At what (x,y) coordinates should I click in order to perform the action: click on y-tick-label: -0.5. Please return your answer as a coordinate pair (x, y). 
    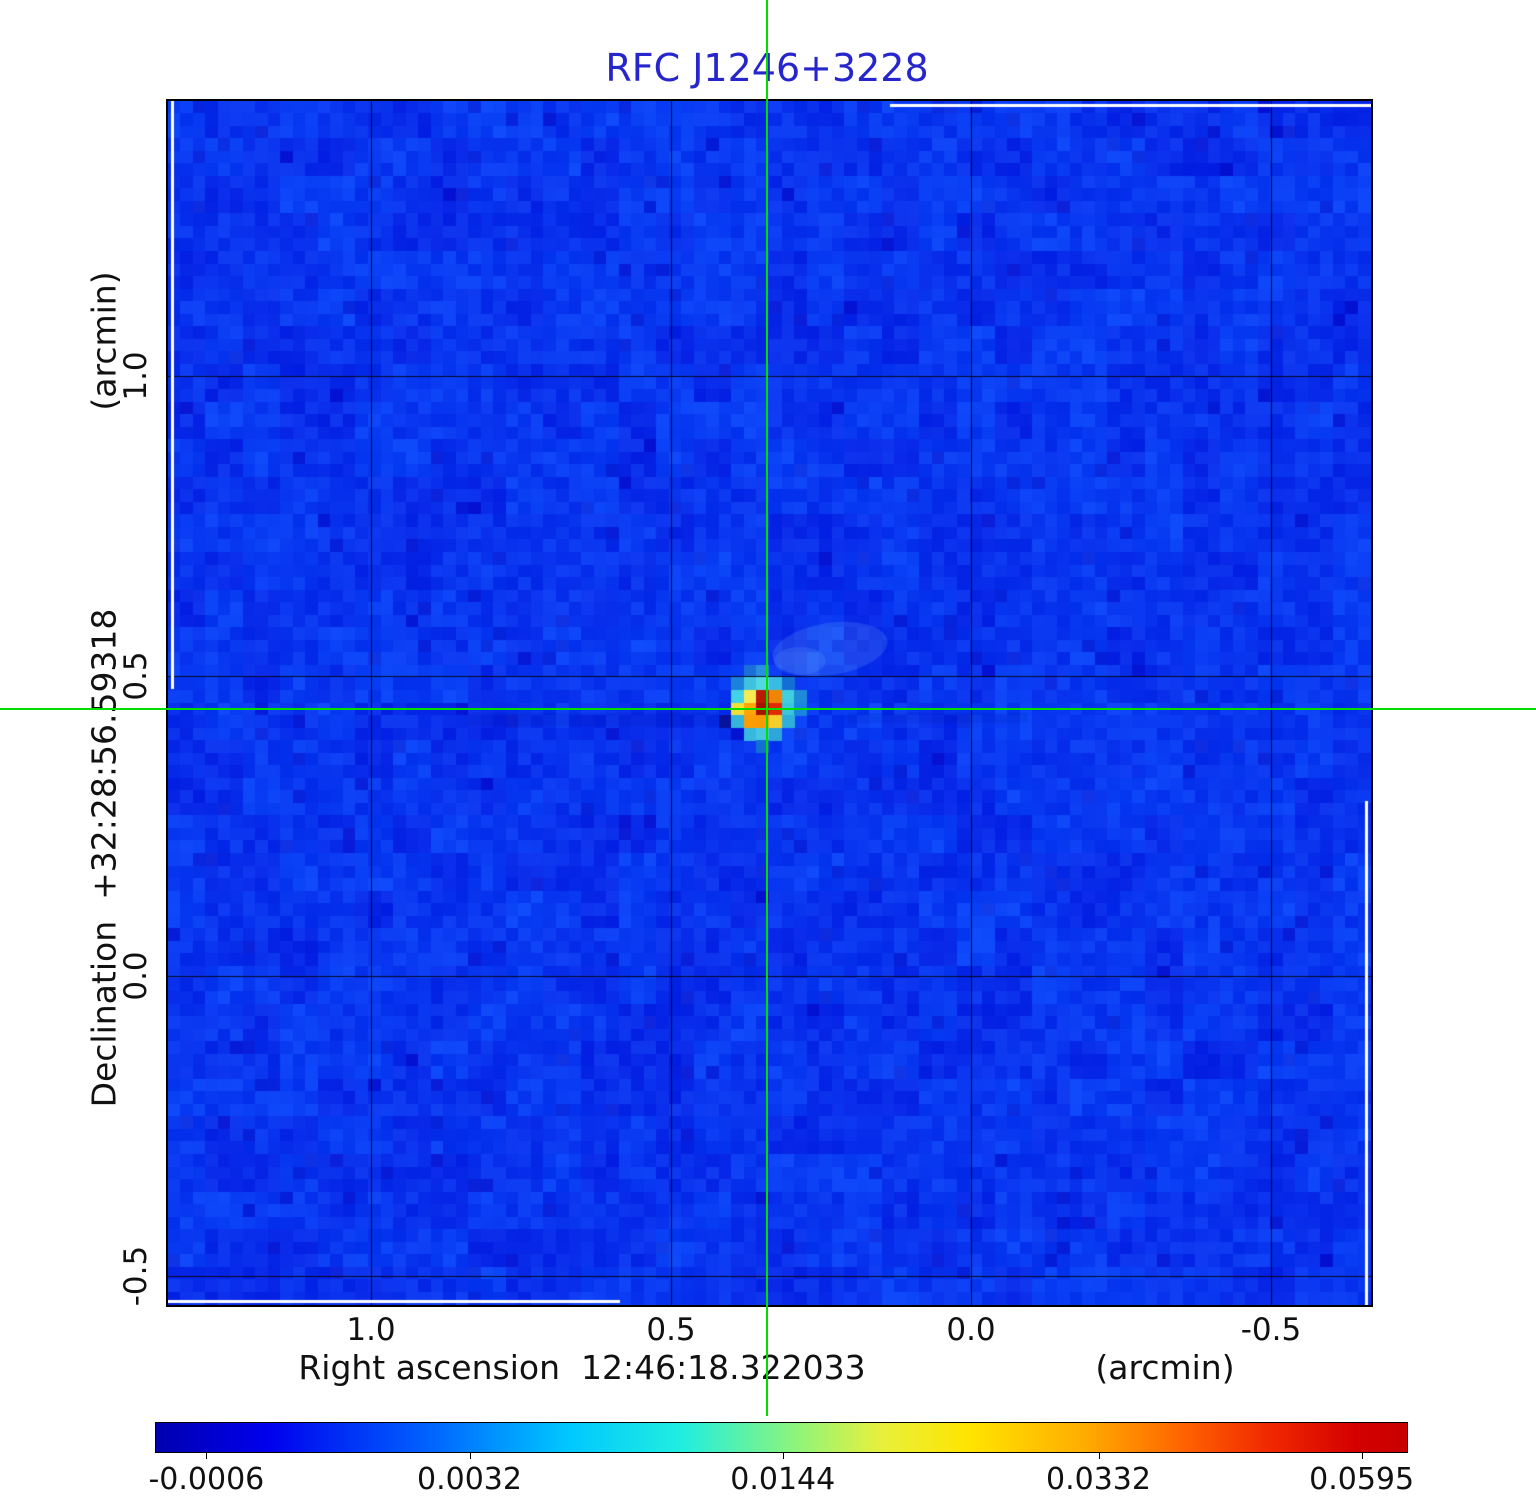
    Looking at the image, I should click on (136, 1276).